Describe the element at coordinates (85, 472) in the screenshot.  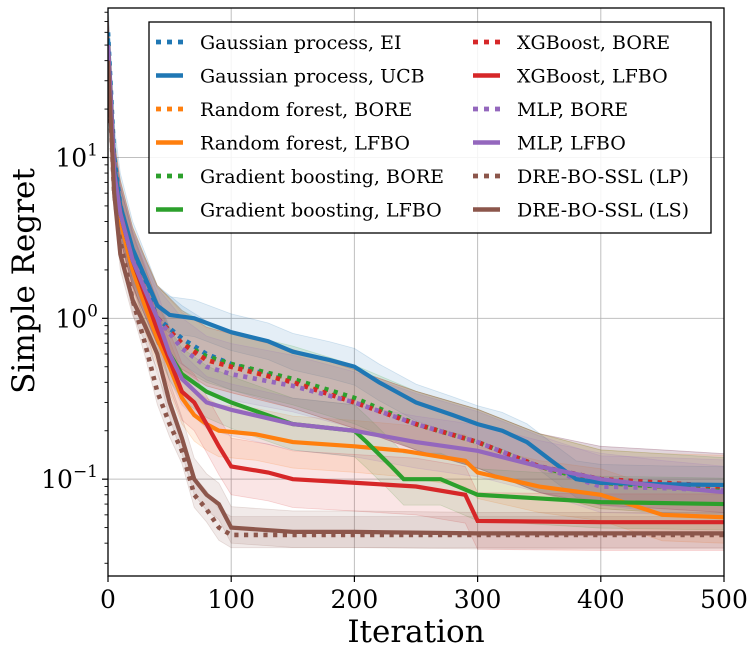
I see `y-tick-exponent: −1` at that location.